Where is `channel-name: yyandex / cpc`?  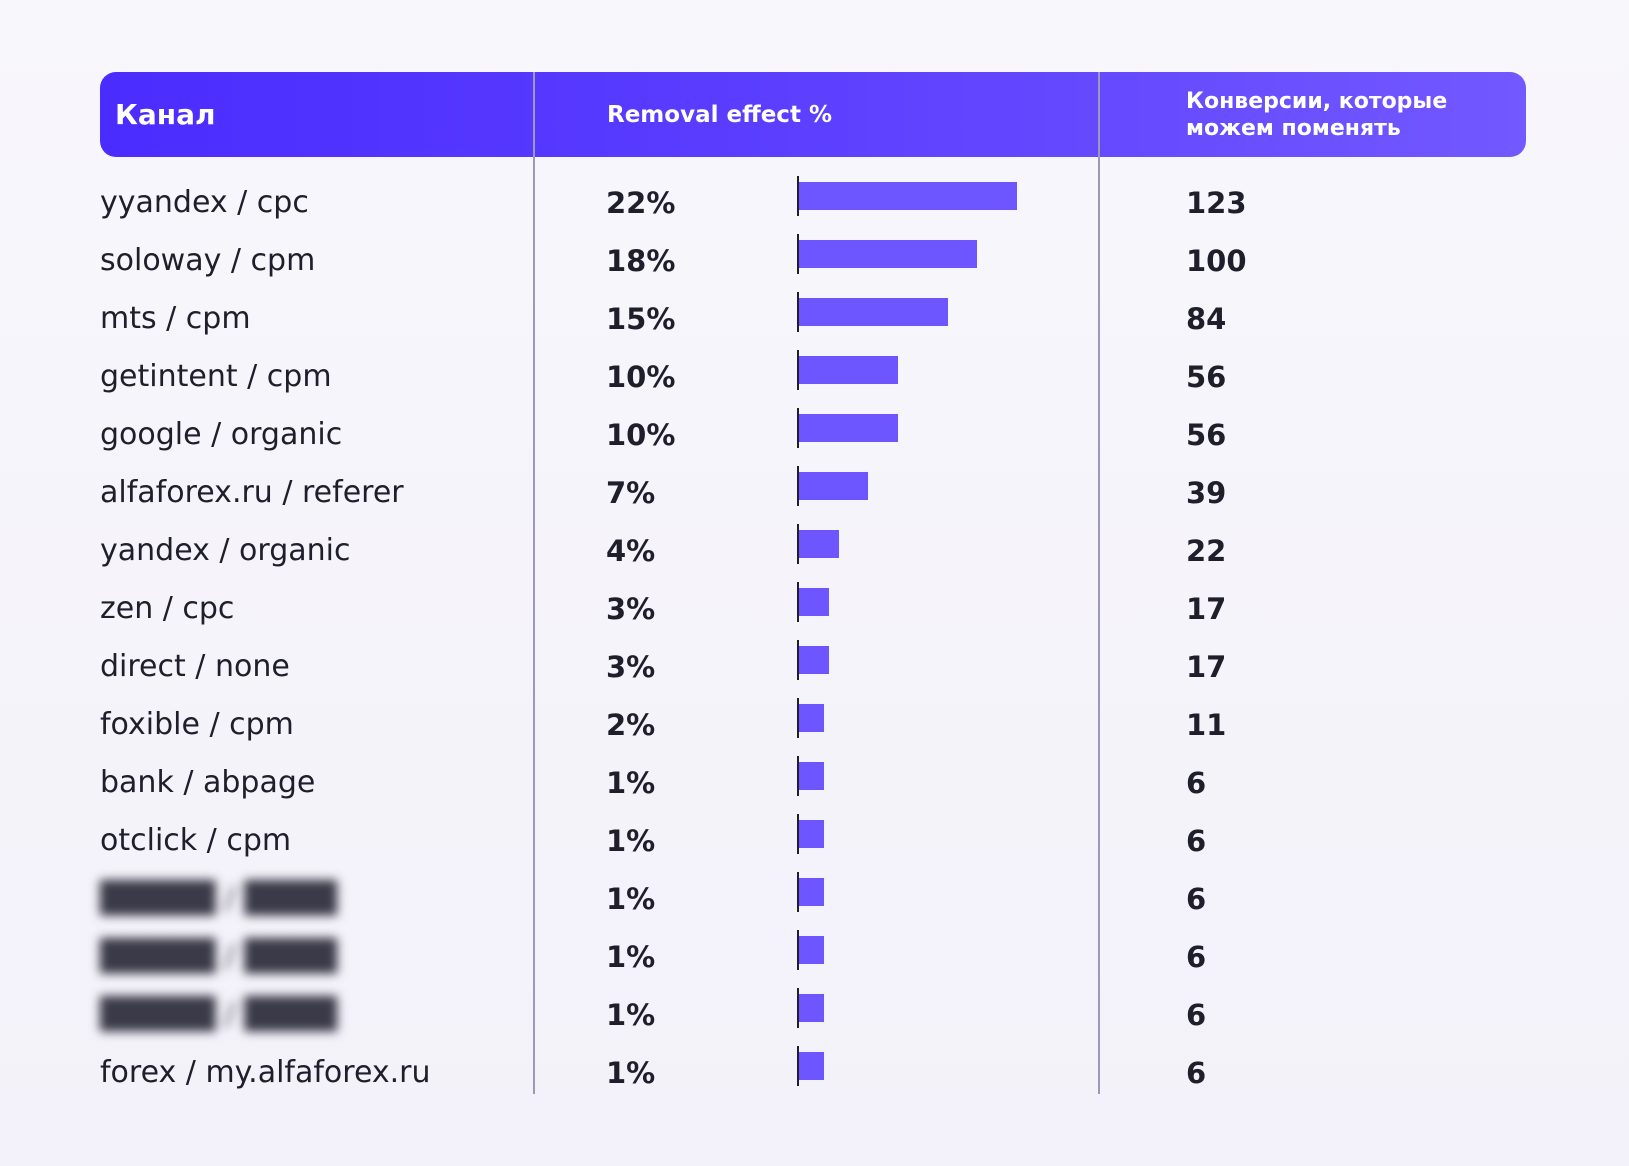
channel-name: yyandex / cpc is located at coordinates (204, 202).